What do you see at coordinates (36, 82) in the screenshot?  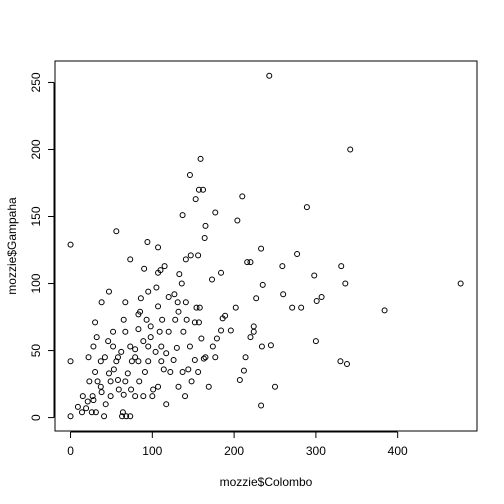 I see `y-tick-label: 250` at bounding box center [36, 82].